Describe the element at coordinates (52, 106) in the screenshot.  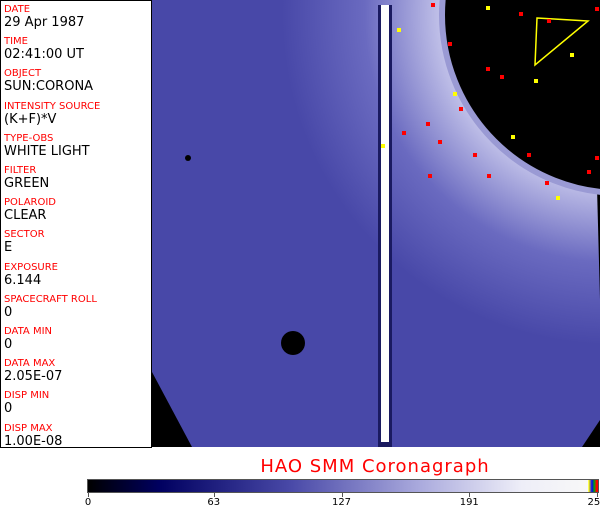
I see `field-label: INTENSITY SOURCE` at that location.